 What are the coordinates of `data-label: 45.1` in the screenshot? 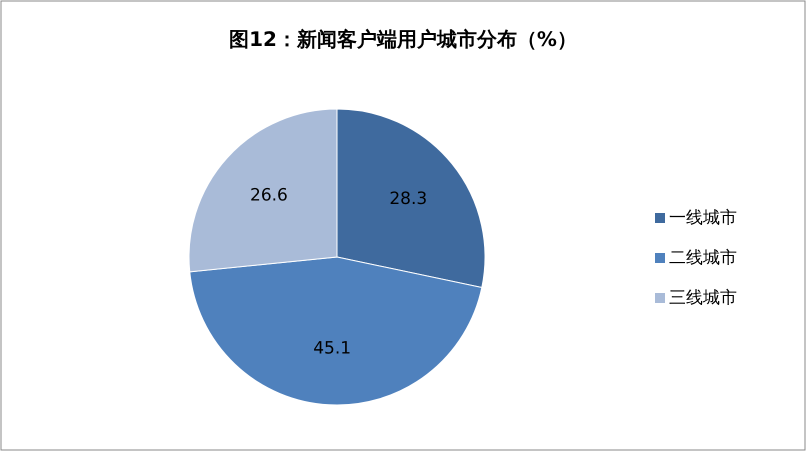 It's located at (332, 348).